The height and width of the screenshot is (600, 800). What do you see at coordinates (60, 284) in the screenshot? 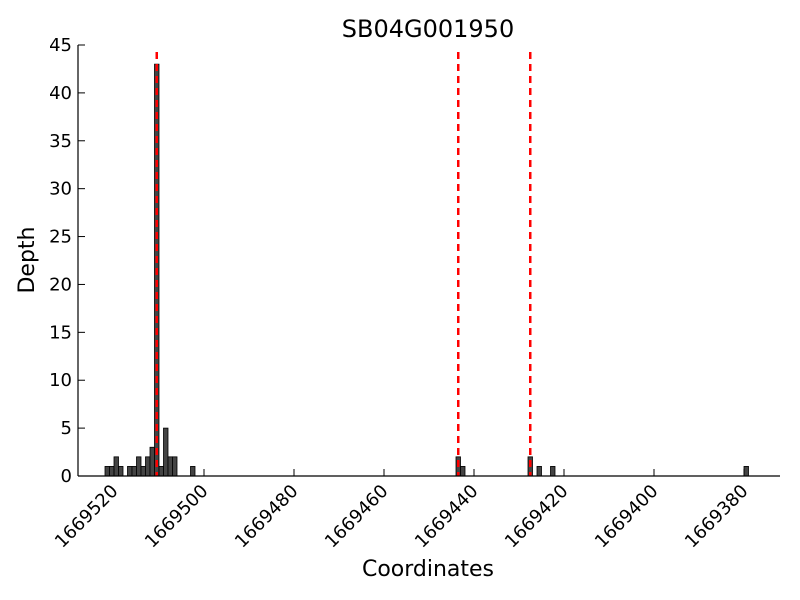
I see `y-tick-label: 20` at bounding box center [60, 284].